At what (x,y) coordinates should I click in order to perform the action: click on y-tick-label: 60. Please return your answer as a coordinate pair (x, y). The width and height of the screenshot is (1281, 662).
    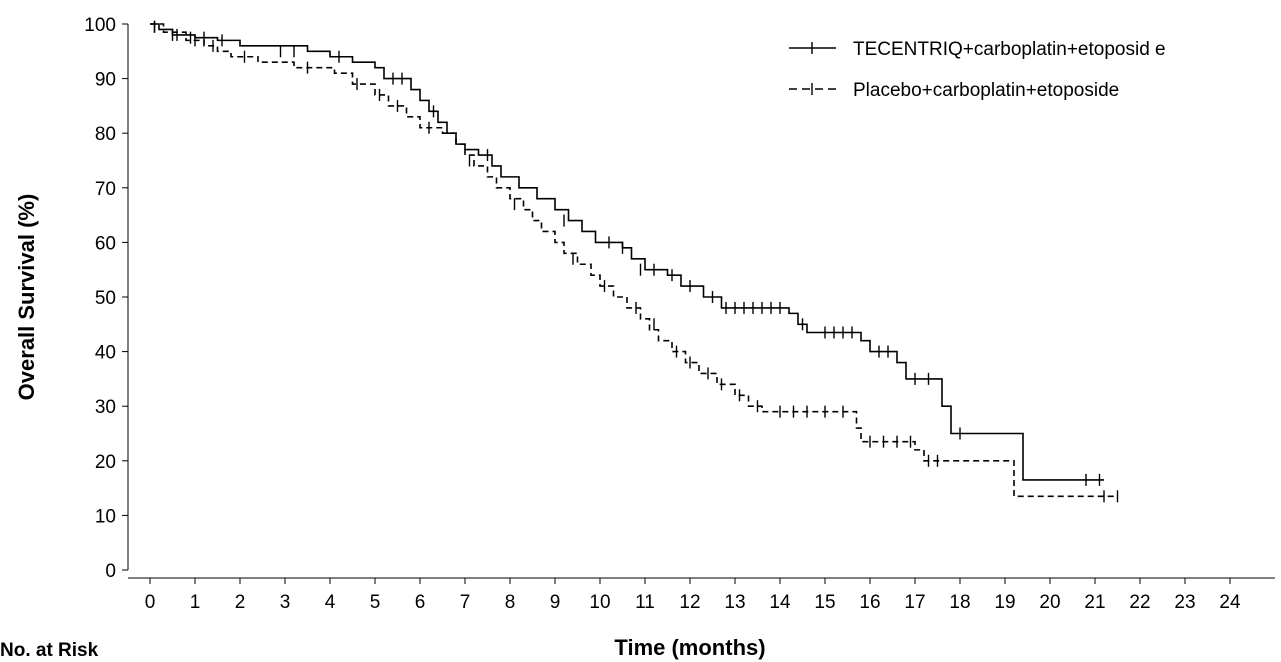
    Looking at the image, I should click on (105, 243).